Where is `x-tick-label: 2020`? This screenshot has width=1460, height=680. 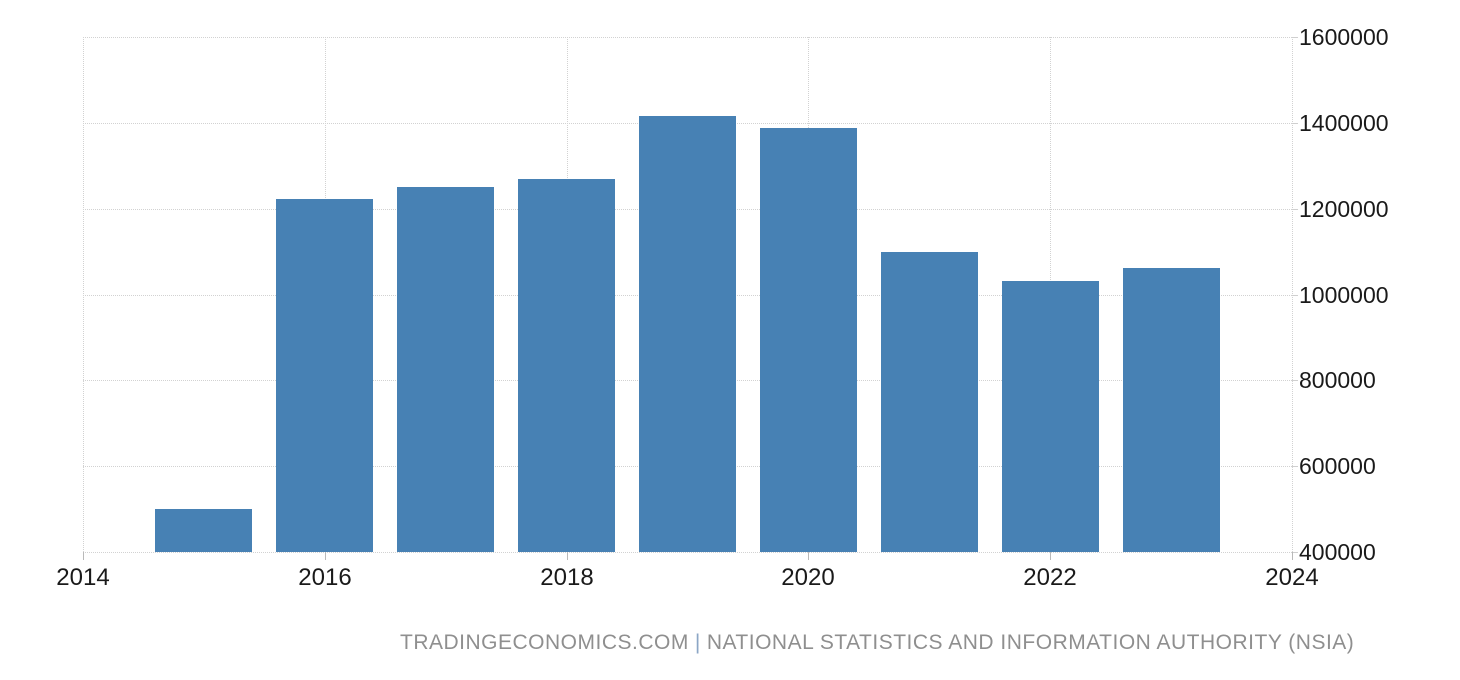 x-tick-label: 2020 is located at coordinates (808, 577).